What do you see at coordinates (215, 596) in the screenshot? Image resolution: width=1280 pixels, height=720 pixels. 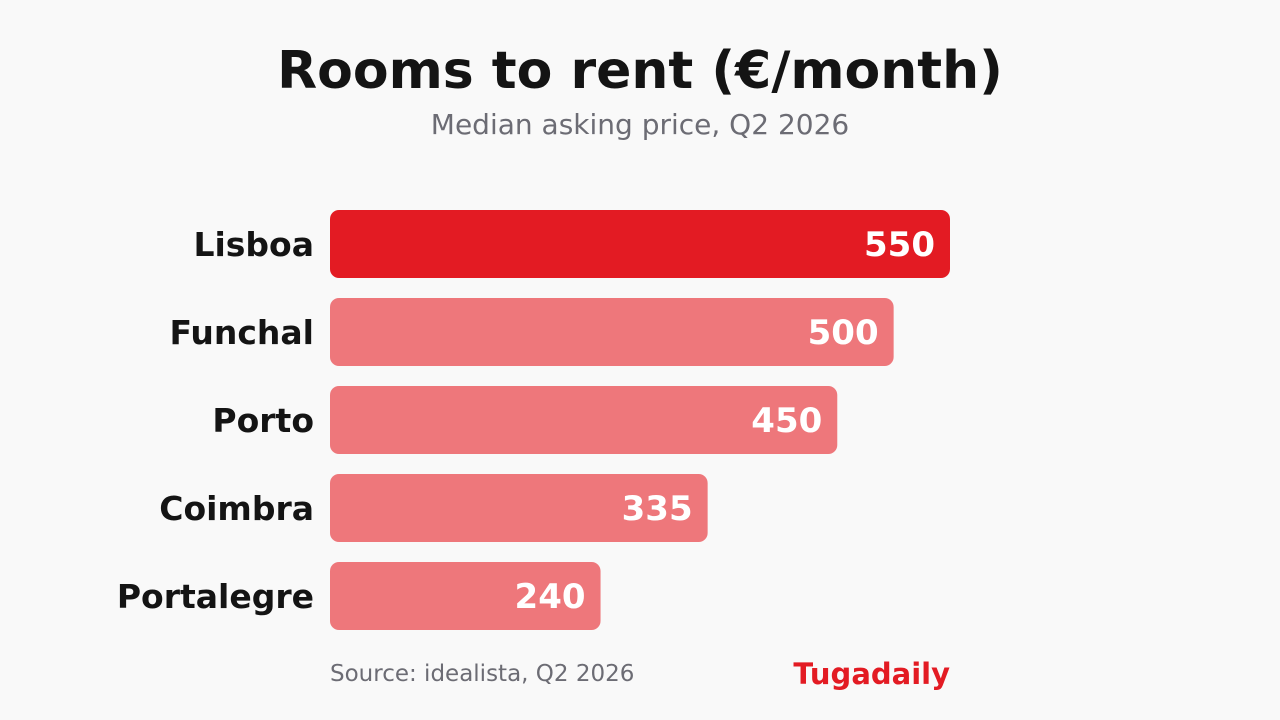 I see `category-label-portalegre: Portalegre` at bounding box center [215, 596].